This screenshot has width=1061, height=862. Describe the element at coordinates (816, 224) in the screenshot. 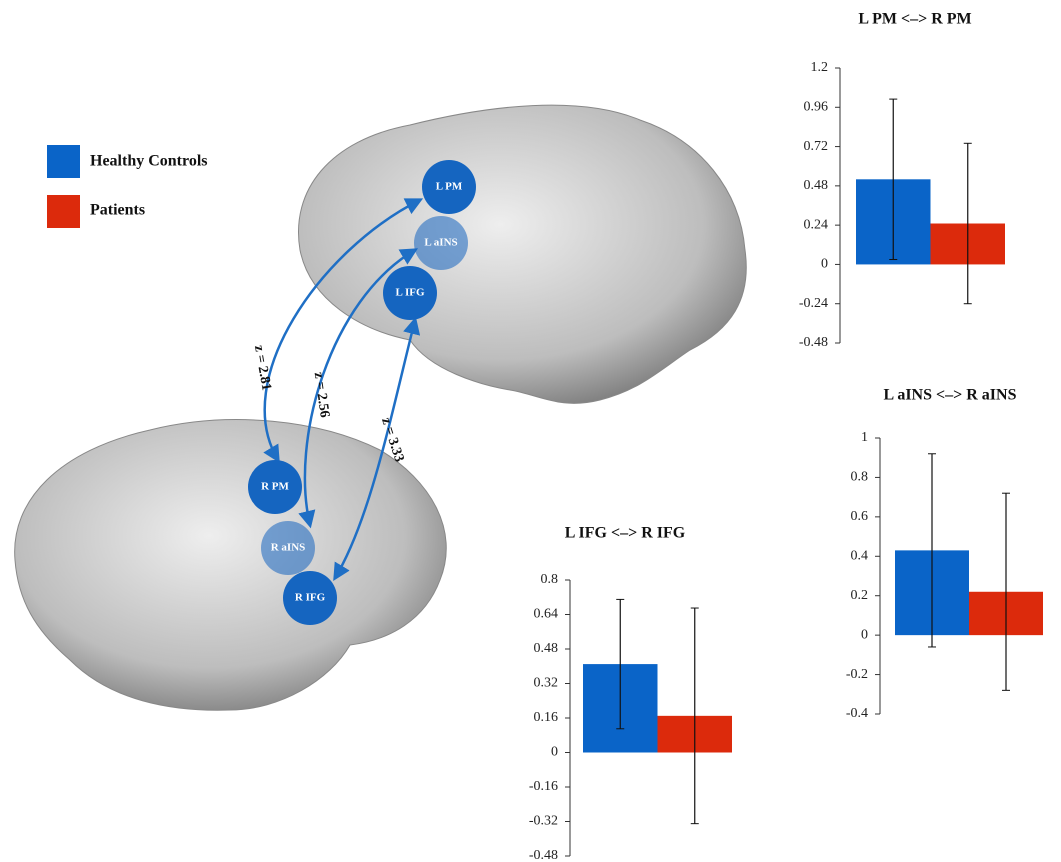

I see `y-tick-label: 0.24` at that location.